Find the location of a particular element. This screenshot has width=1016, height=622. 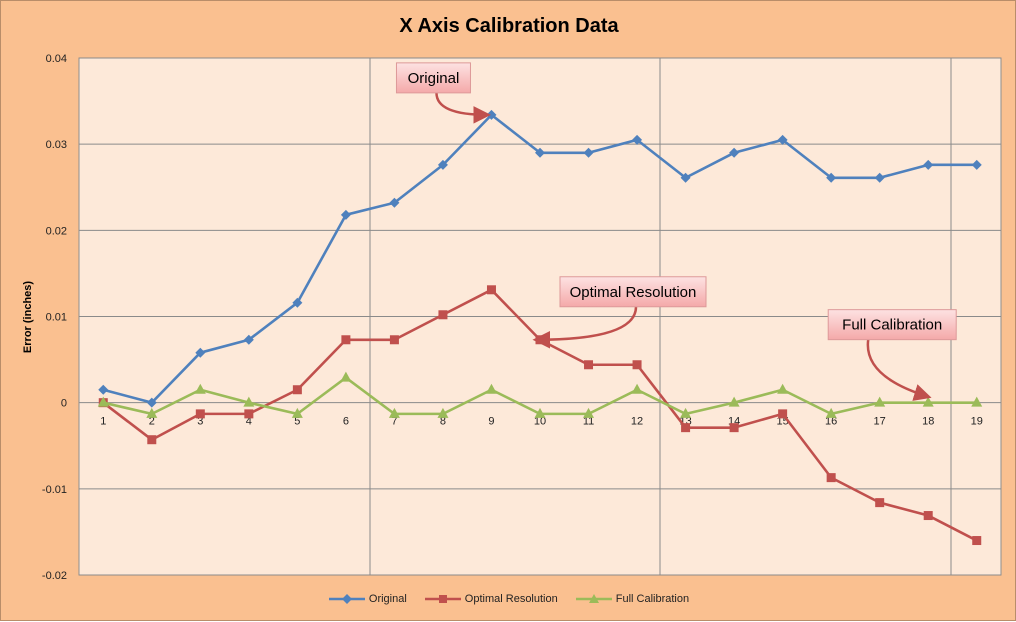

x-tick-label: 9 is located at coordinates (491, 422).